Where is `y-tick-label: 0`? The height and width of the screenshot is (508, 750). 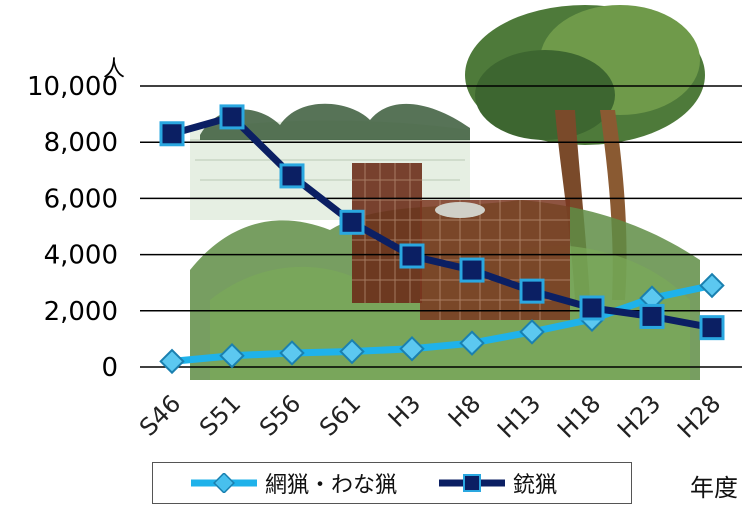 y-tick-label: 0 is located at coordinates (109, 368).